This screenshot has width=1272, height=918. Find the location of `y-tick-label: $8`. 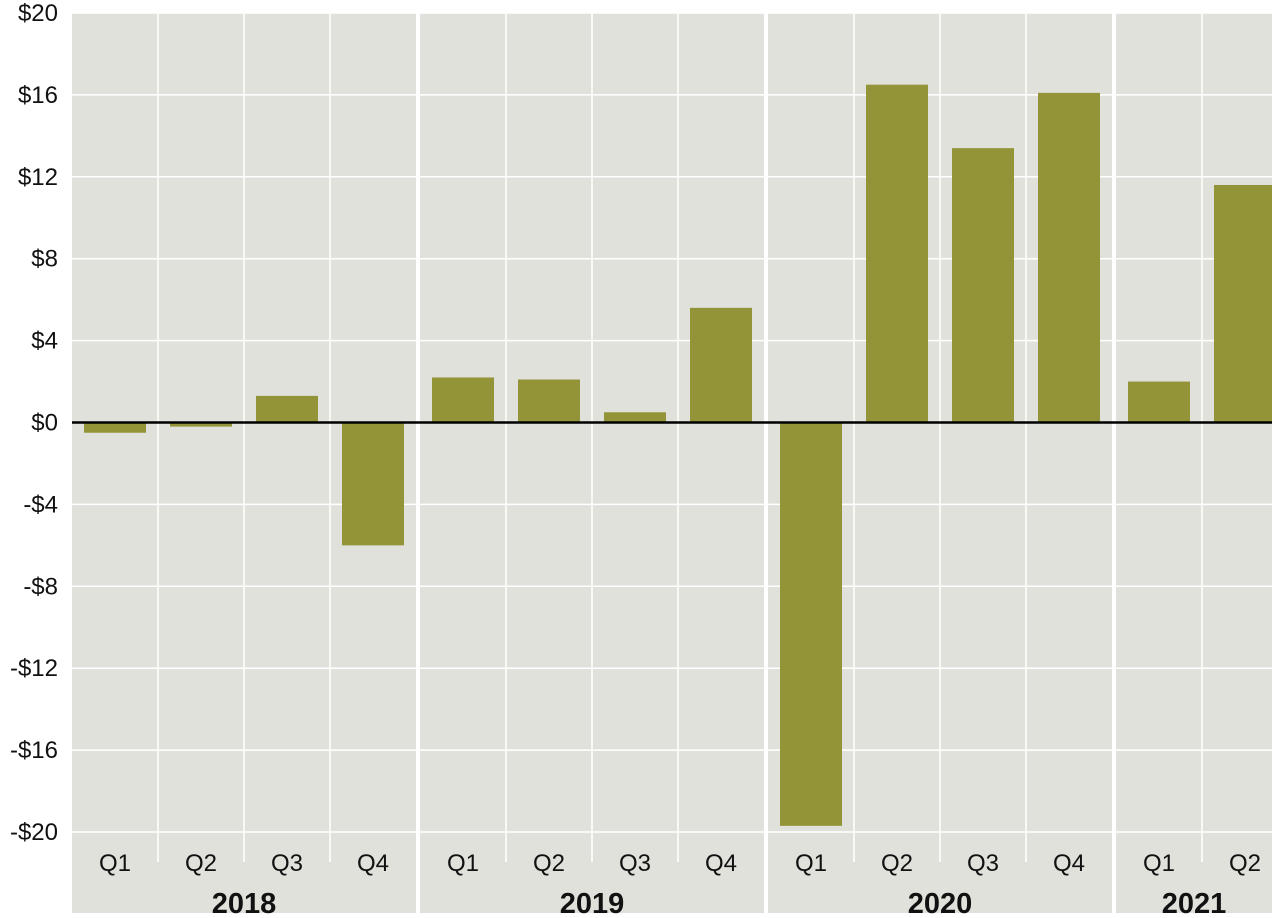

y-tick-label: $8 is located at coordinates (44, 259).